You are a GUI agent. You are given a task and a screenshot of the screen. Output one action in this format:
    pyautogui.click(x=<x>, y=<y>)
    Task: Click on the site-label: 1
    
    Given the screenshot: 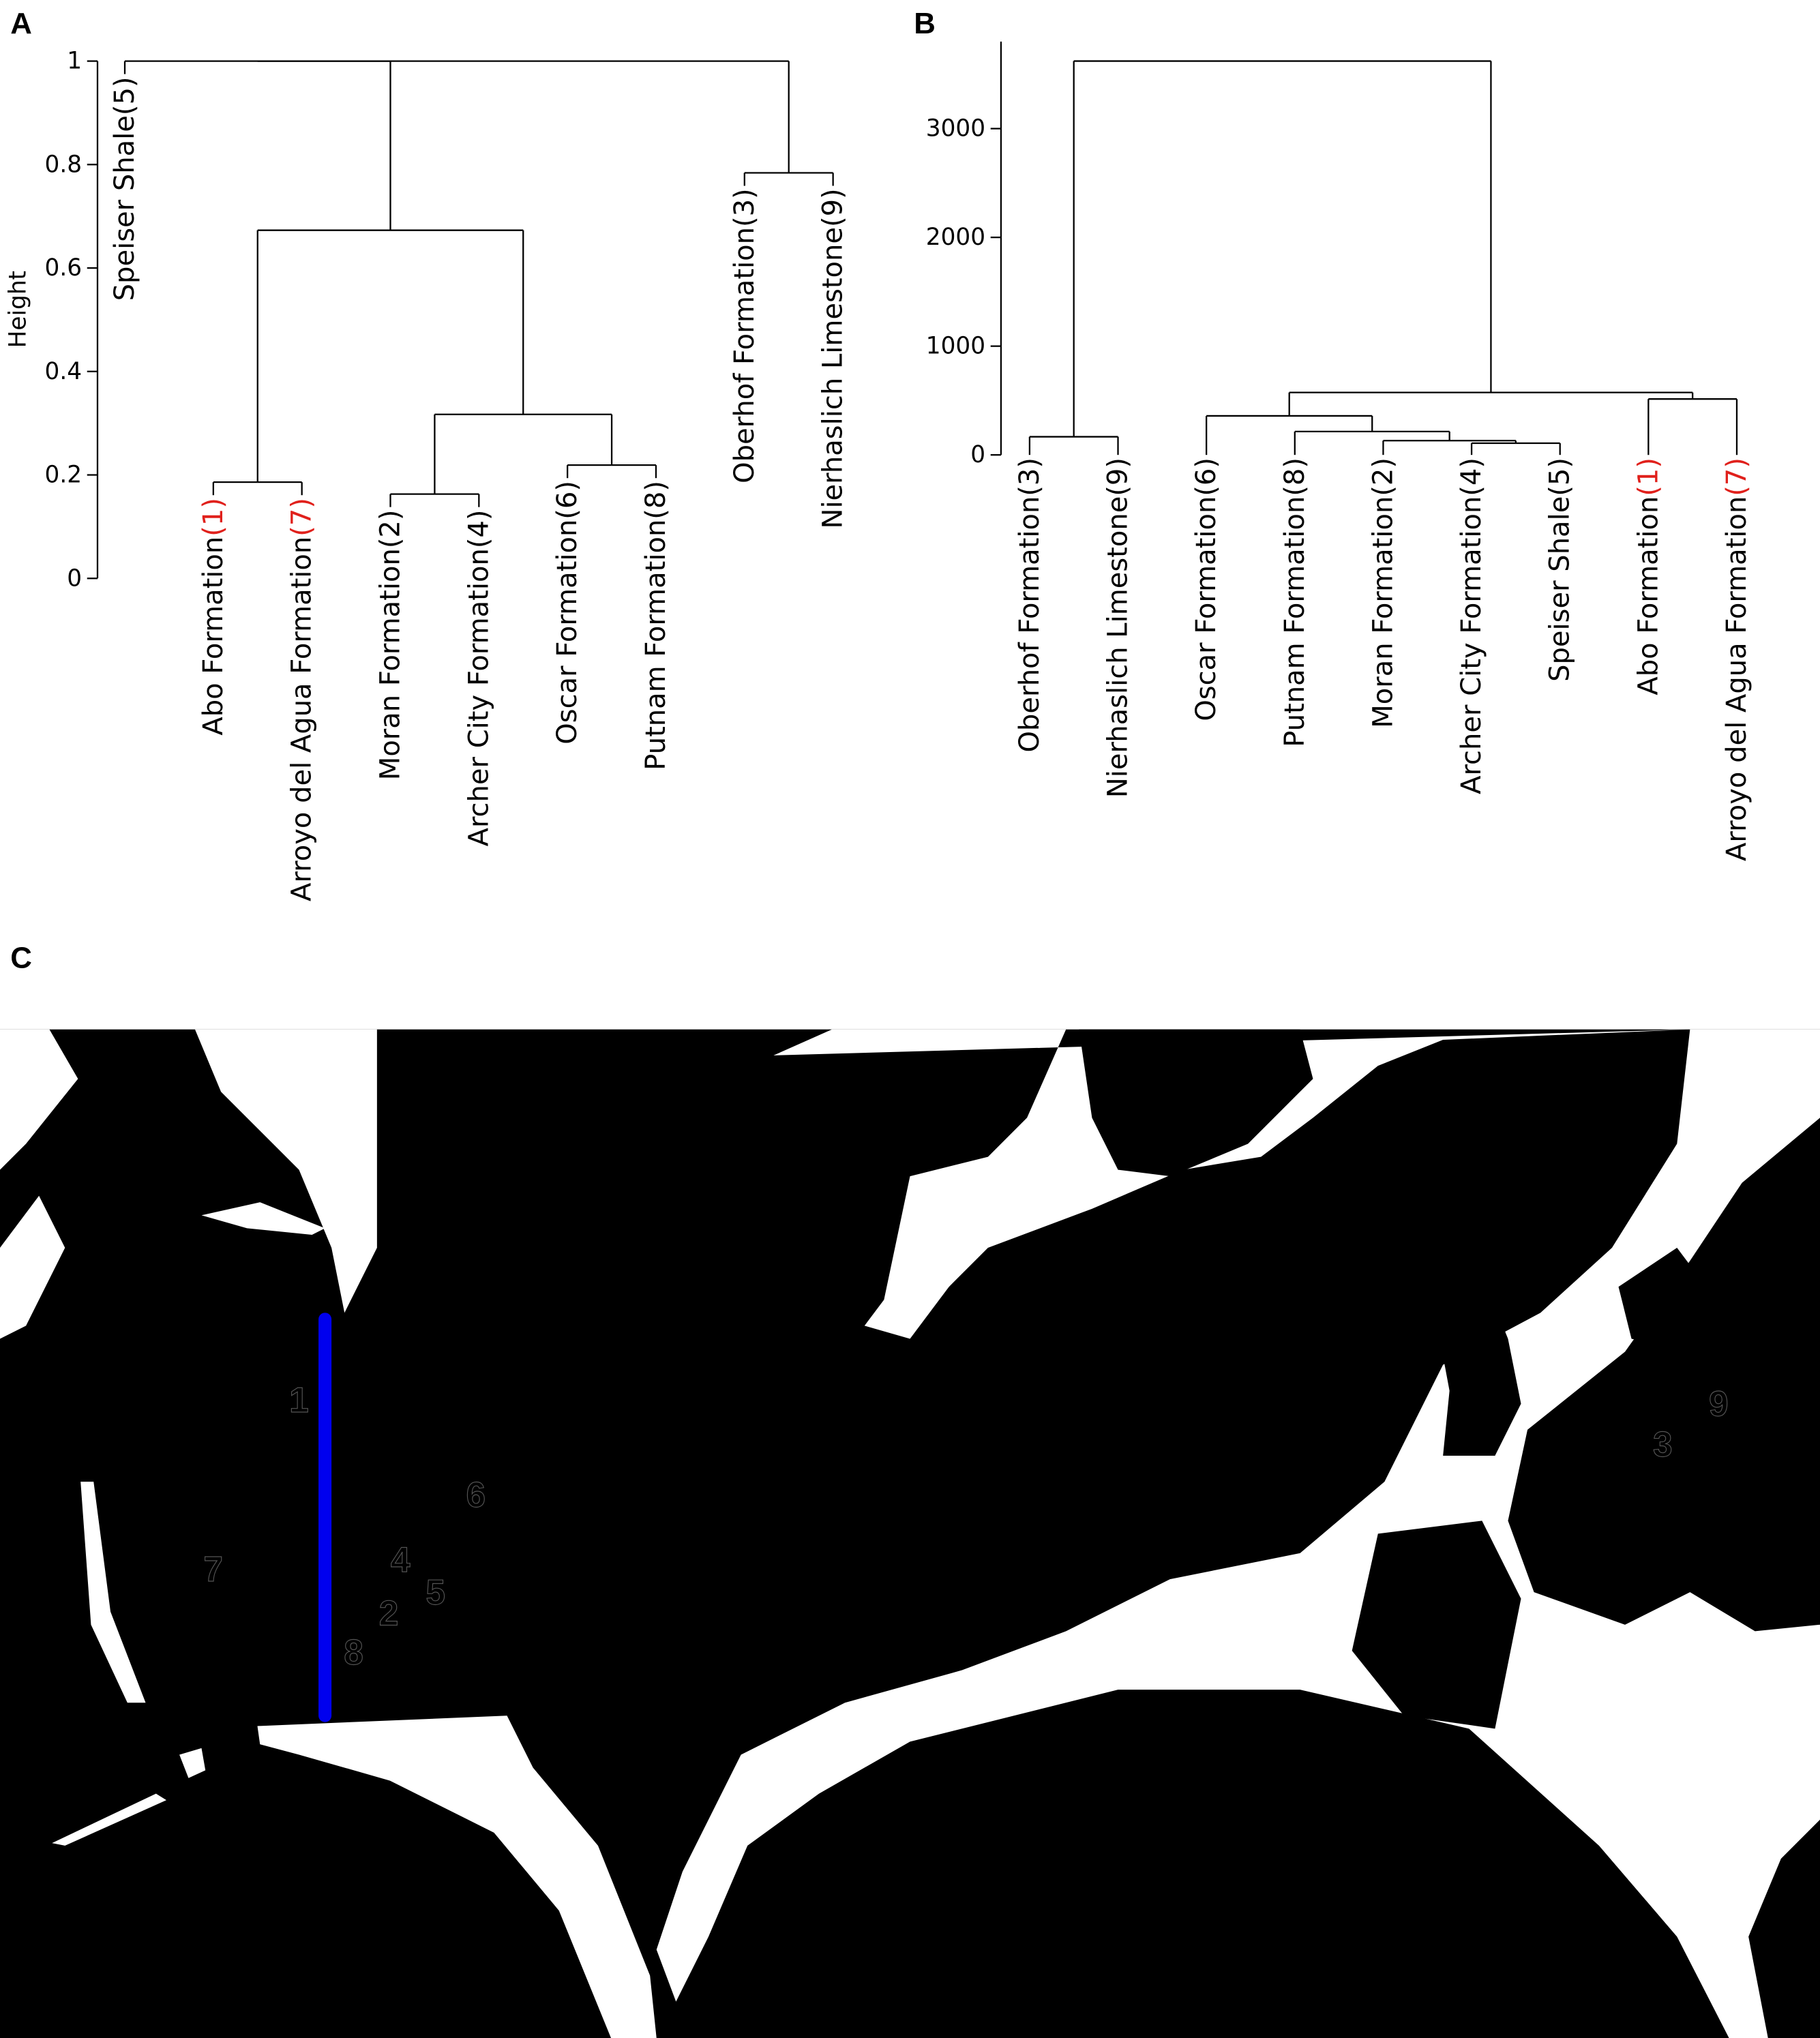 What is the action you would take?
    pyautogui.click(x=299, y=1400)
    